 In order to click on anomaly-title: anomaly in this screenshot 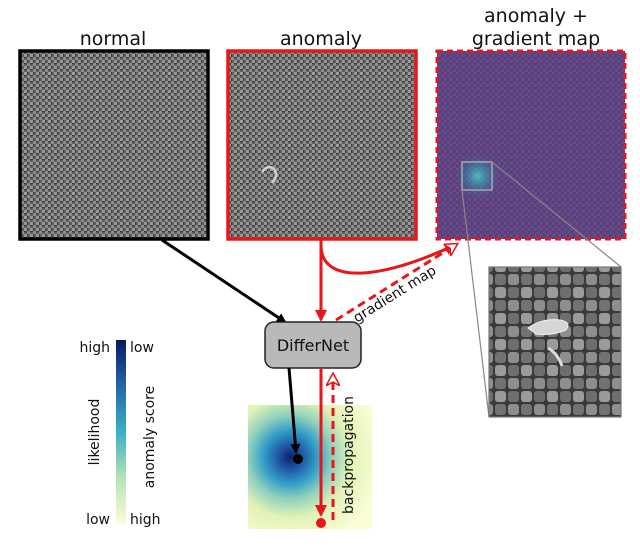, I will do `click(321, 39)`.